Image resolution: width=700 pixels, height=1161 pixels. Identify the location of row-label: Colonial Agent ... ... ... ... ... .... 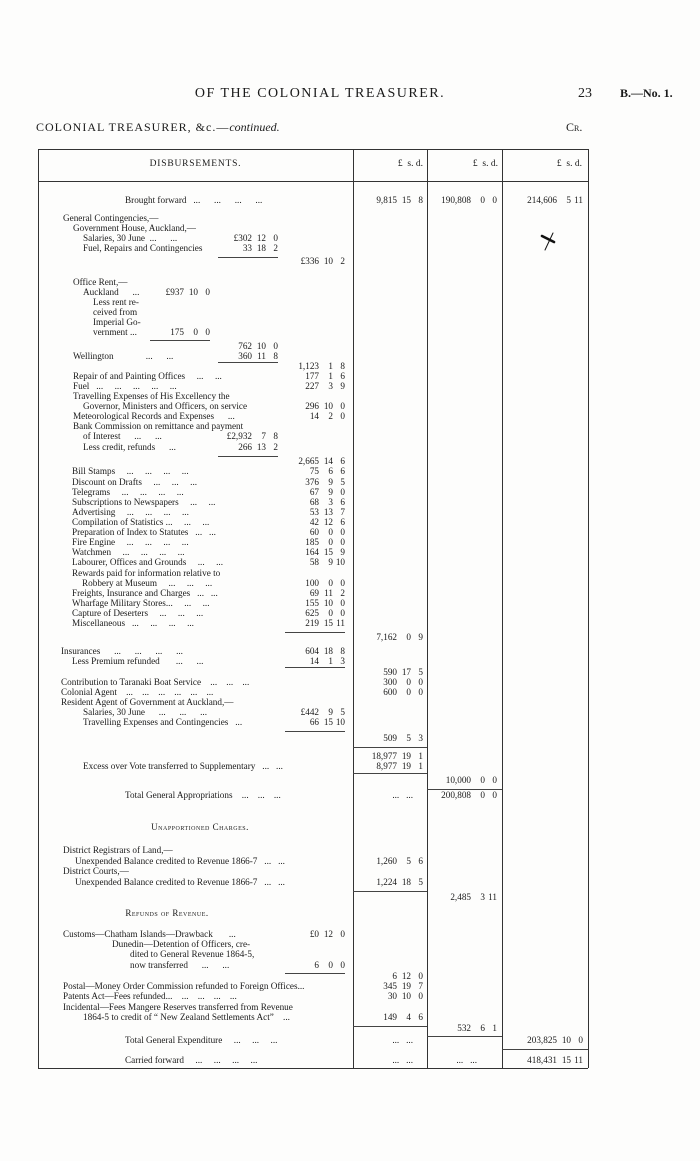
(137, 692).